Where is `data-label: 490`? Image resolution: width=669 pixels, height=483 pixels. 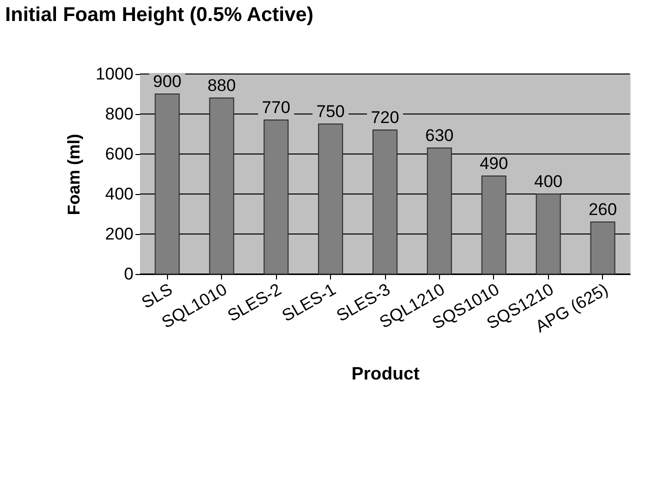 data-label: 490 is located at coordinates (494, 163).